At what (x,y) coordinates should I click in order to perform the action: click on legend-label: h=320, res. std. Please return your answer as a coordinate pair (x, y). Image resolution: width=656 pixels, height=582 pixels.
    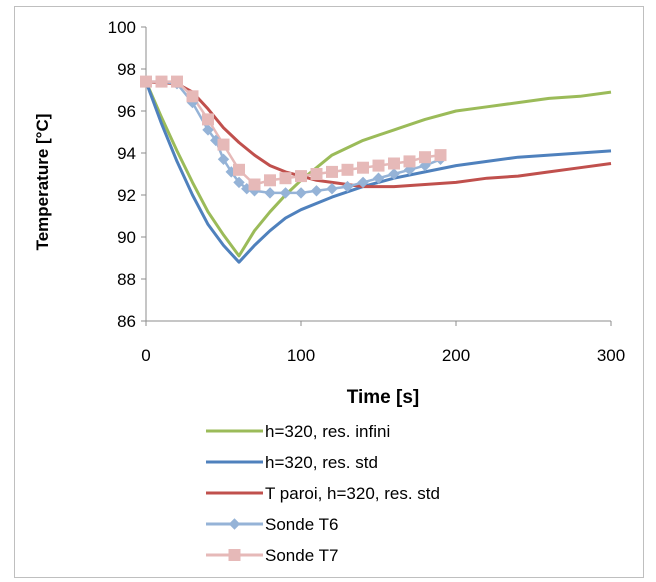
    Looking at the image, I should click on (321, 462).